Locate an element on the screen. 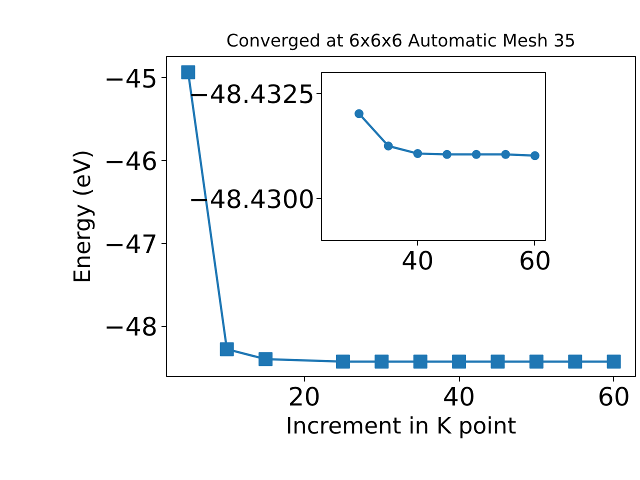  x-axis-title: Increment in K point is located at coordinates (401, 427).